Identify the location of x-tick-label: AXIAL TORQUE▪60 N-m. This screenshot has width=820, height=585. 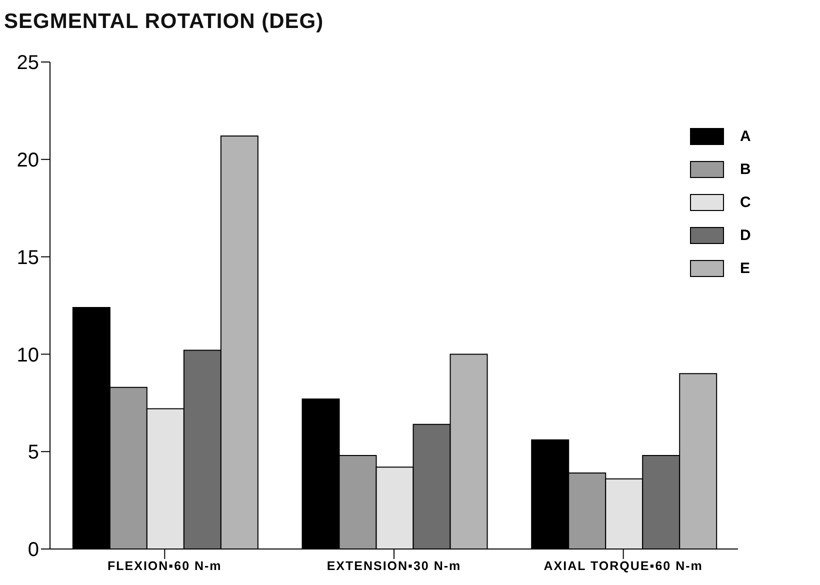
(623, 565).